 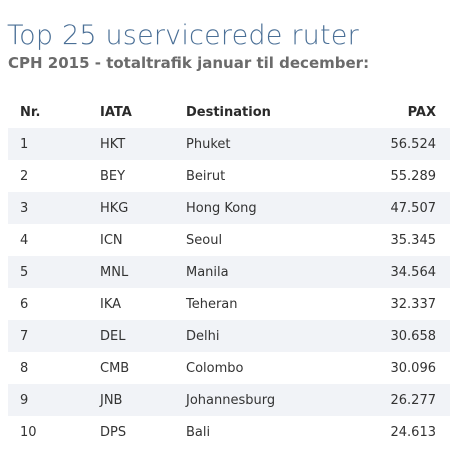 I want to click on table-header-row: Nr. IATA Destination PAX, so click(x=229, y=112).